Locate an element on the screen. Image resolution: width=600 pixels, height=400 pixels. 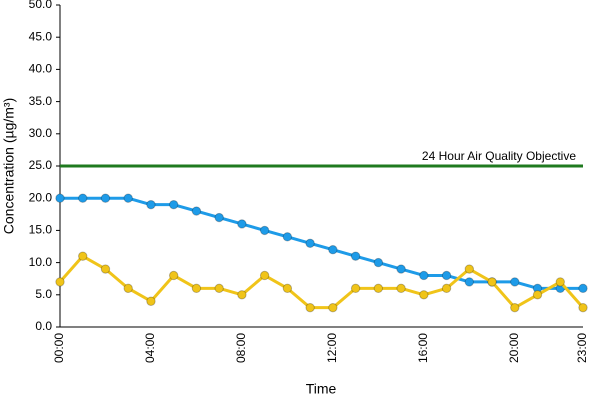
x-tick-label: 23:00 is located at coordinates (582, 348).